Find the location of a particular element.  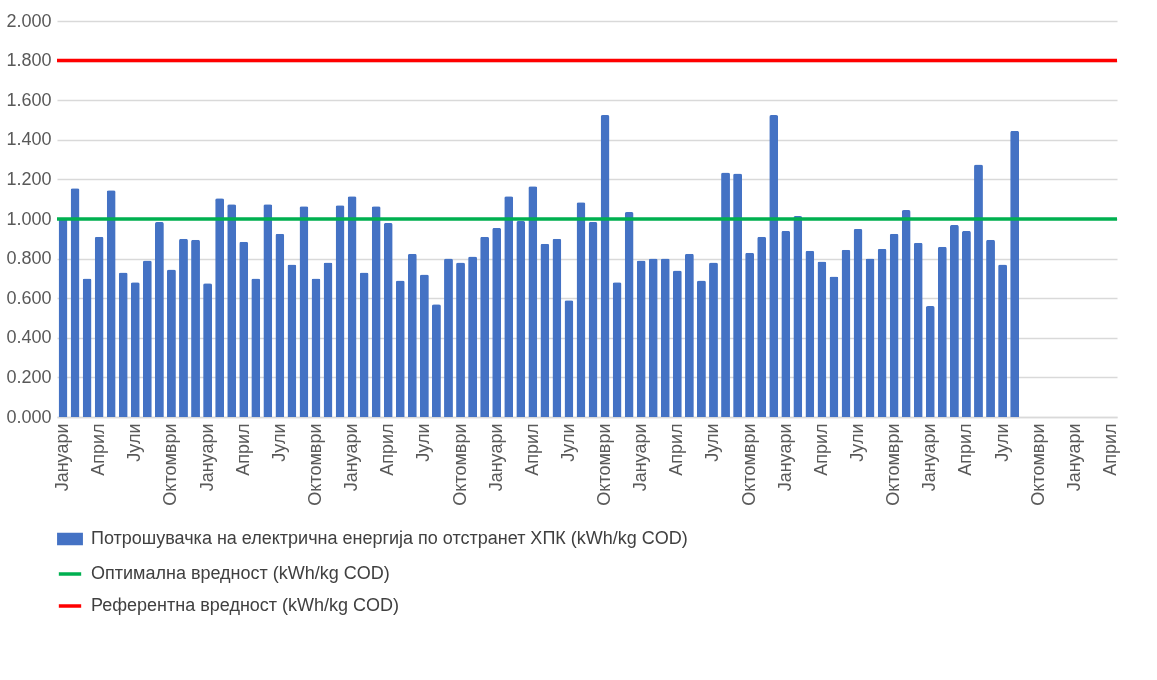

legend-label: Оптимална вредност (kWh/kg COD) is located at coordinates (240, 573).